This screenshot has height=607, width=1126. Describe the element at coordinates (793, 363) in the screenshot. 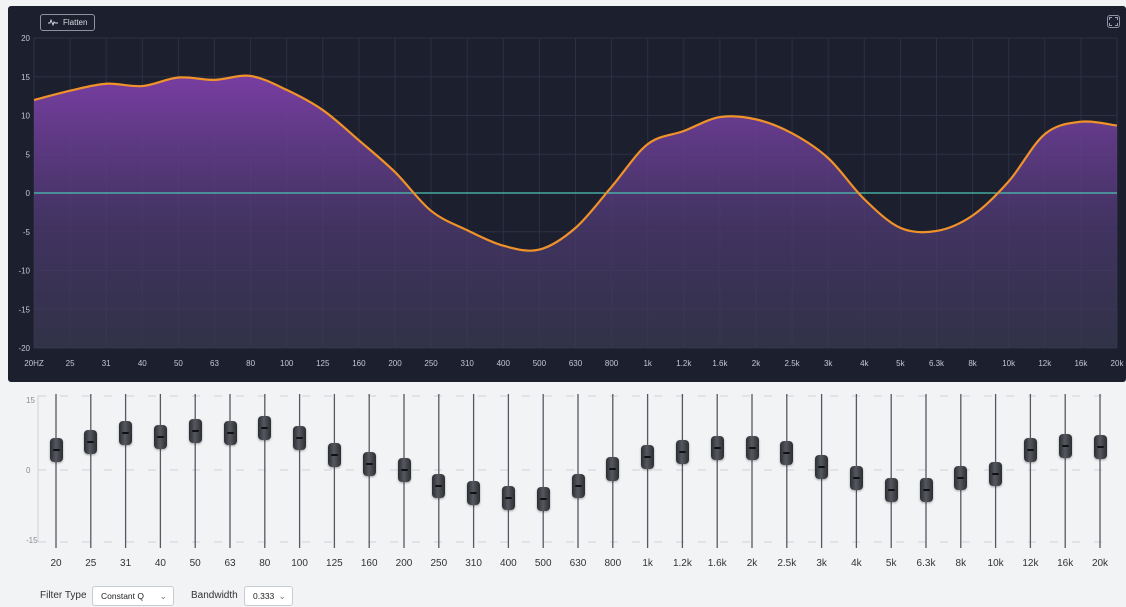

I see `x-tick-label: 2.5k` at that location.